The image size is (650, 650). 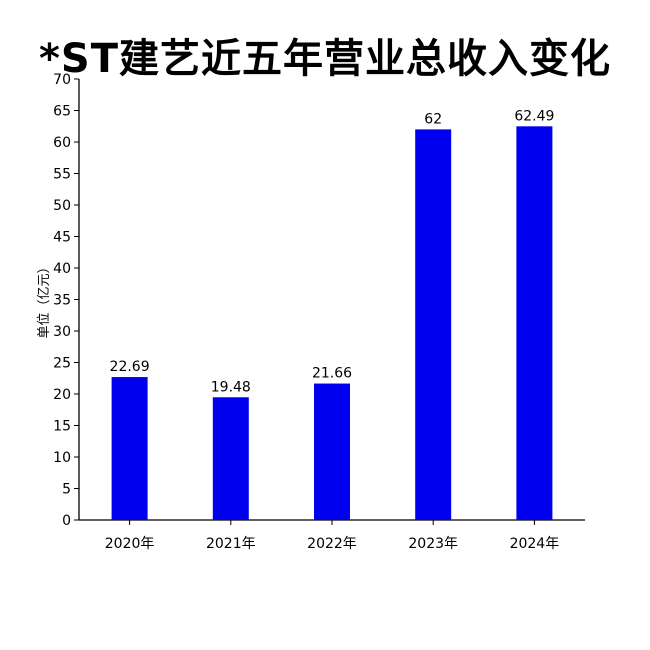 What do you see at coordinates (231, 544) in the screenshot?
I see `x-tick-label: 2021年` at bounding box center [231, 544].